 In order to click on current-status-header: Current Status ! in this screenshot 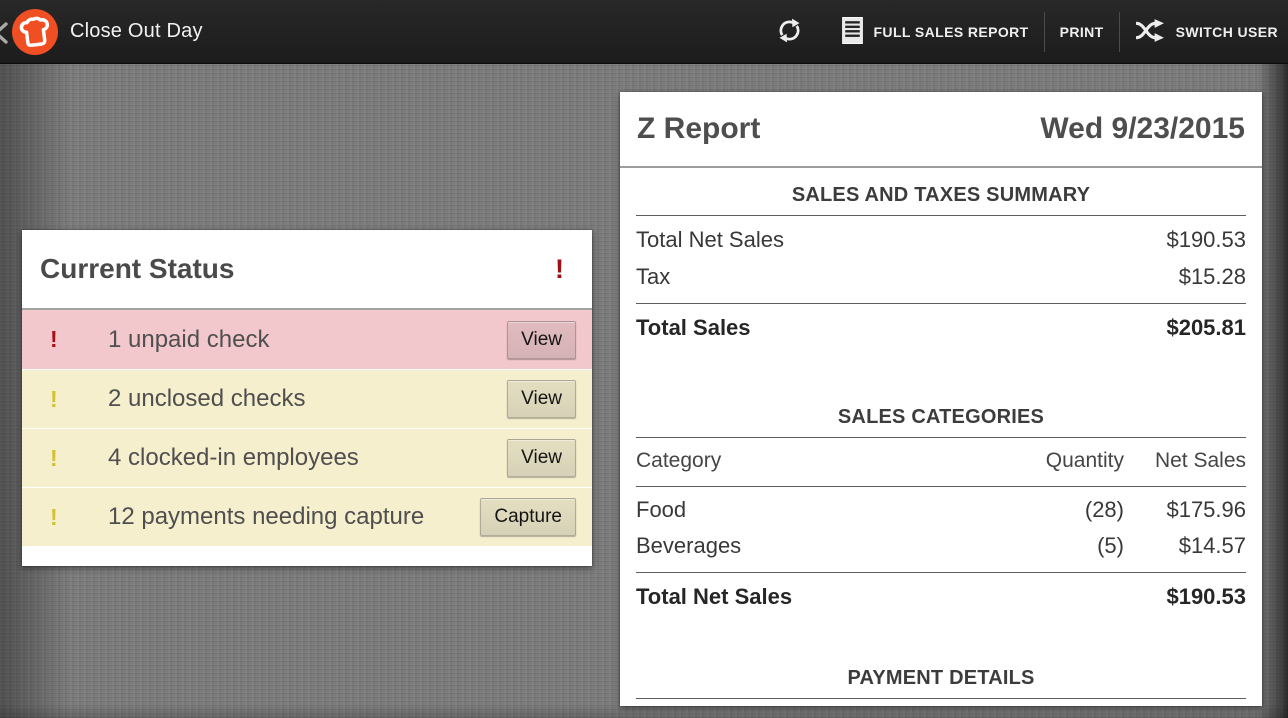, I will do `click(307, 270)`.